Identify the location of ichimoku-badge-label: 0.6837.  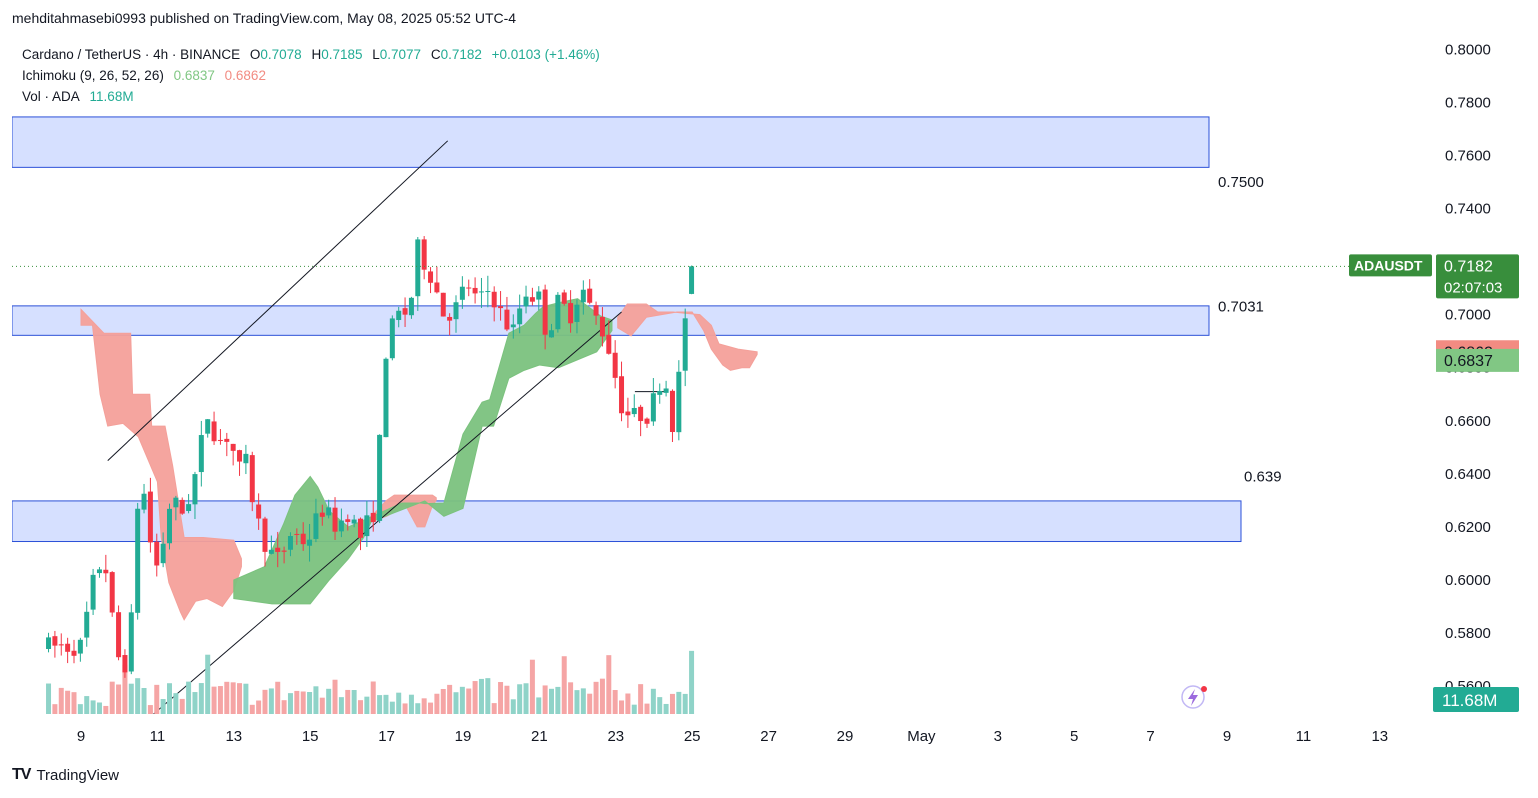
(1468, 361).